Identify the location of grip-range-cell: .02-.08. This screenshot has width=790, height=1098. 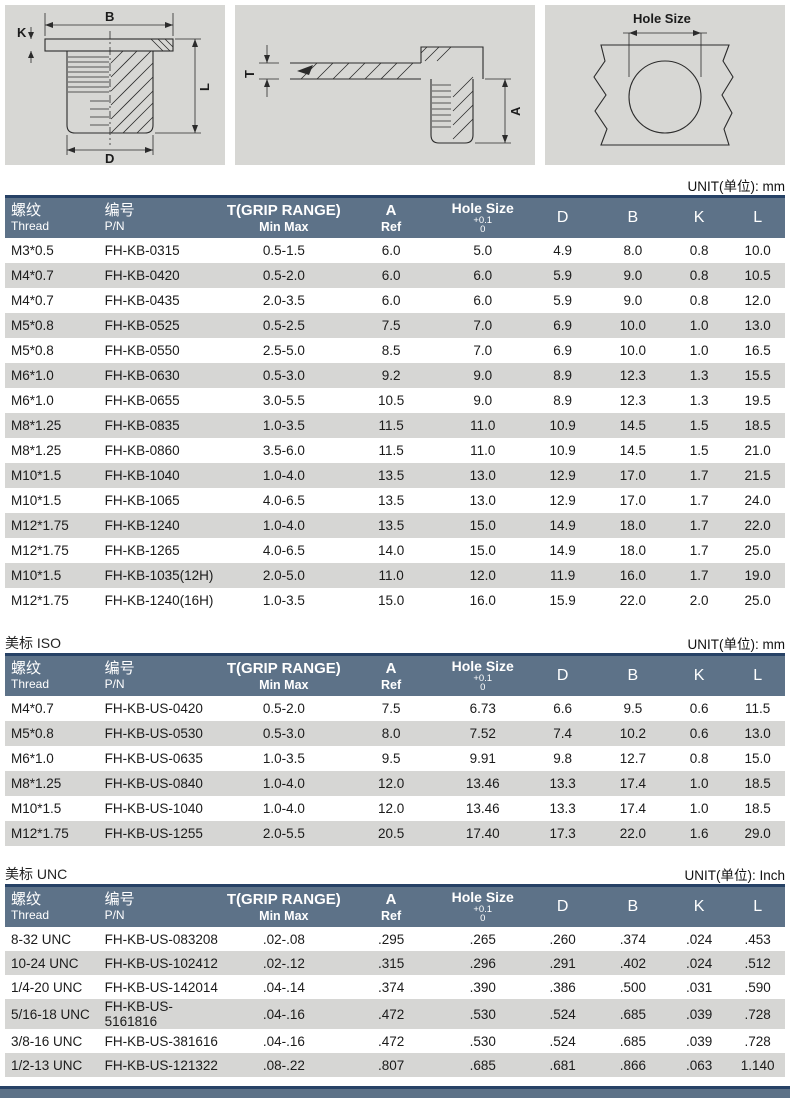
(284, 939).